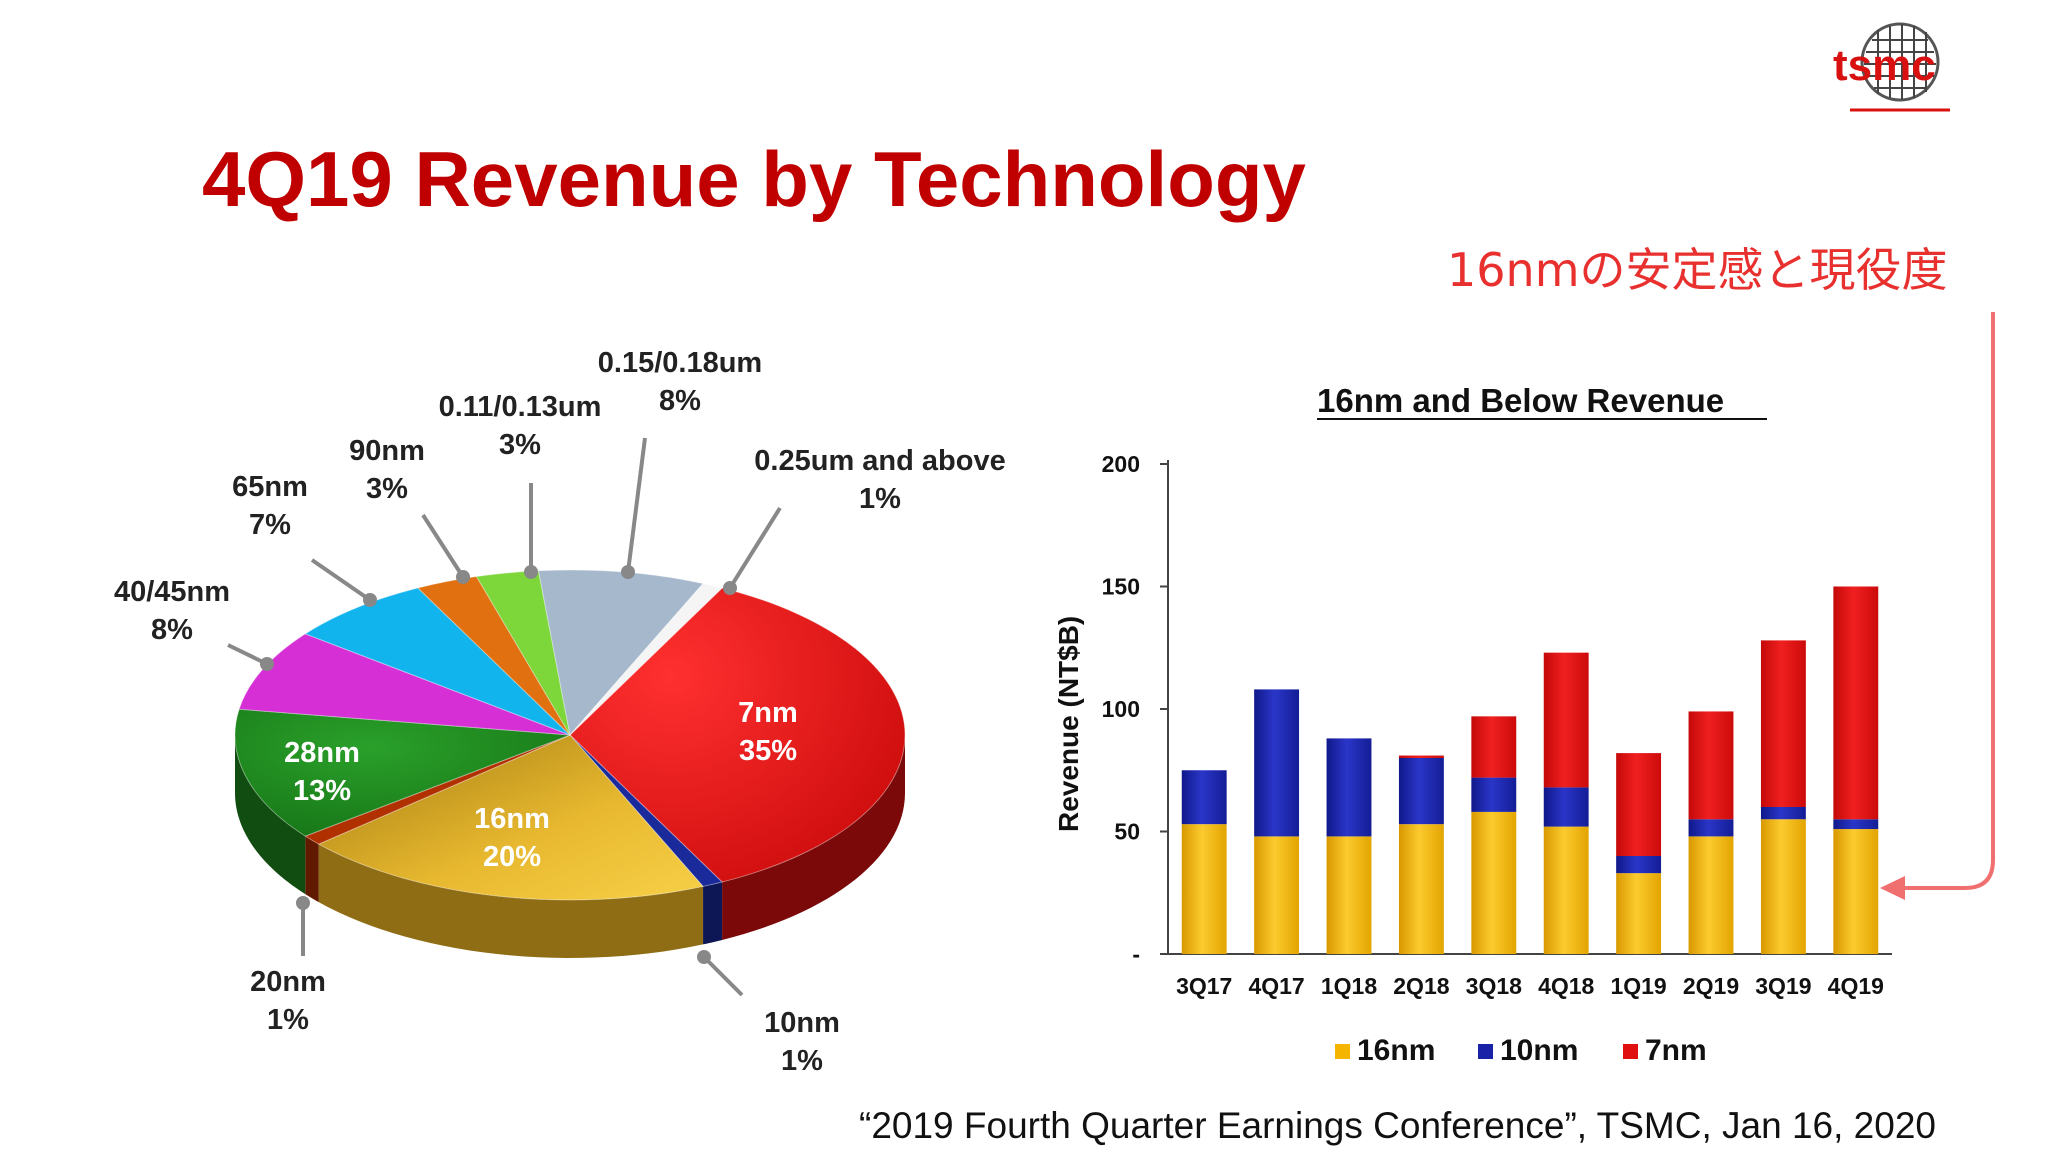  Describe the element at coordinates (1639, 865) in the screenshot. I see `bar-10nm-1q19` at that location.